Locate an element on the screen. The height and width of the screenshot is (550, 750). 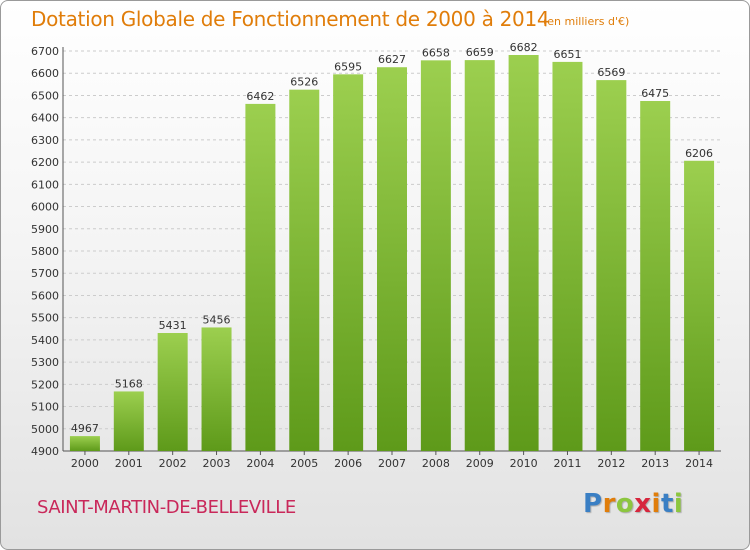
x-tick-label: 2002 is located at coordinates (173, 463).